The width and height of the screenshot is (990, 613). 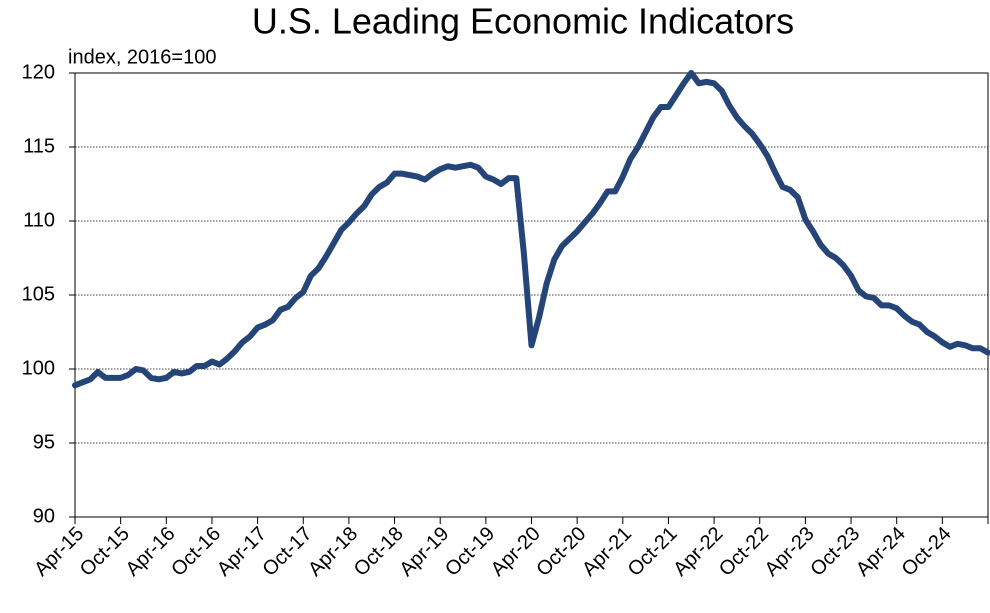 I want to click on x-tick-label: Apr-15, so click(x=59, y=552).